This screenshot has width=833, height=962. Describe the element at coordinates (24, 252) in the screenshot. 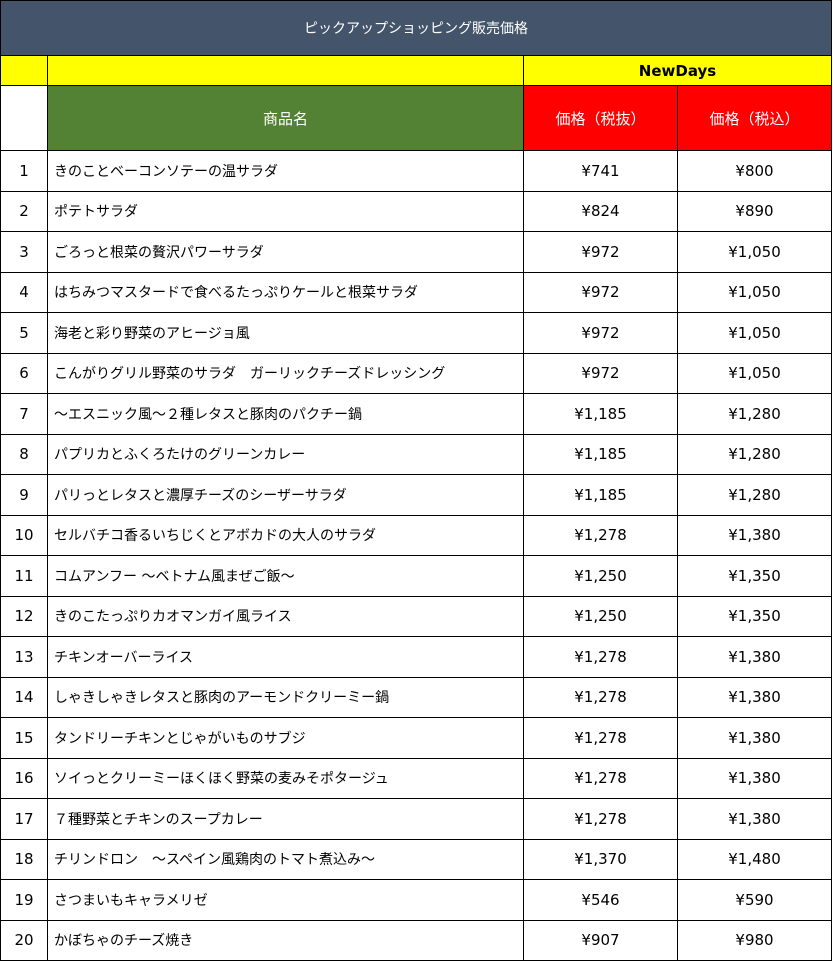

I see `row-number: 3` at that location.